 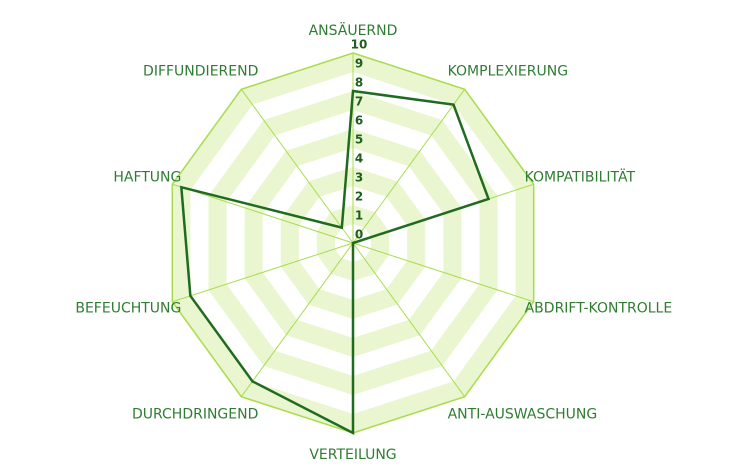 What do you see at coordinates (359, 178) in the screenshot?
I see `r-tick-label: 3` at bounding box center [359, 178].